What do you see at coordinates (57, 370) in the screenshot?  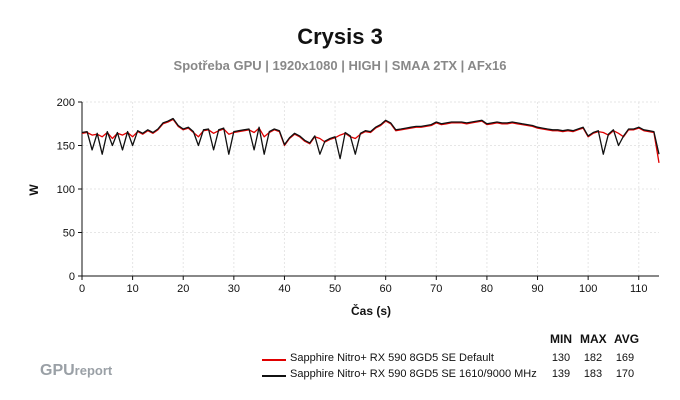 I see `logo-main-text: GPU` at bounding box center [57, 370].